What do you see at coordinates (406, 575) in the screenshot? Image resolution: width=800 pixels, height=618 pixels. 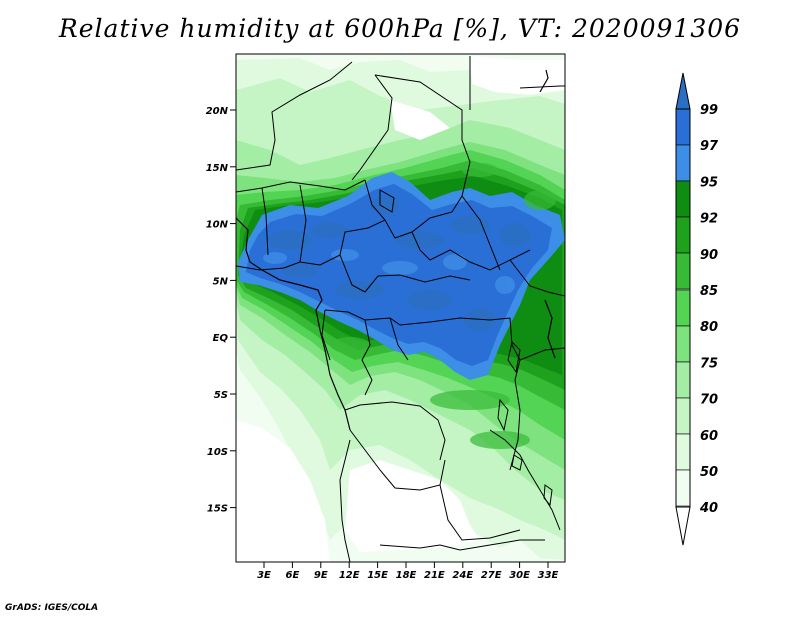 I see `lon-label-18E: 18E` at bounding box center [406, 575].